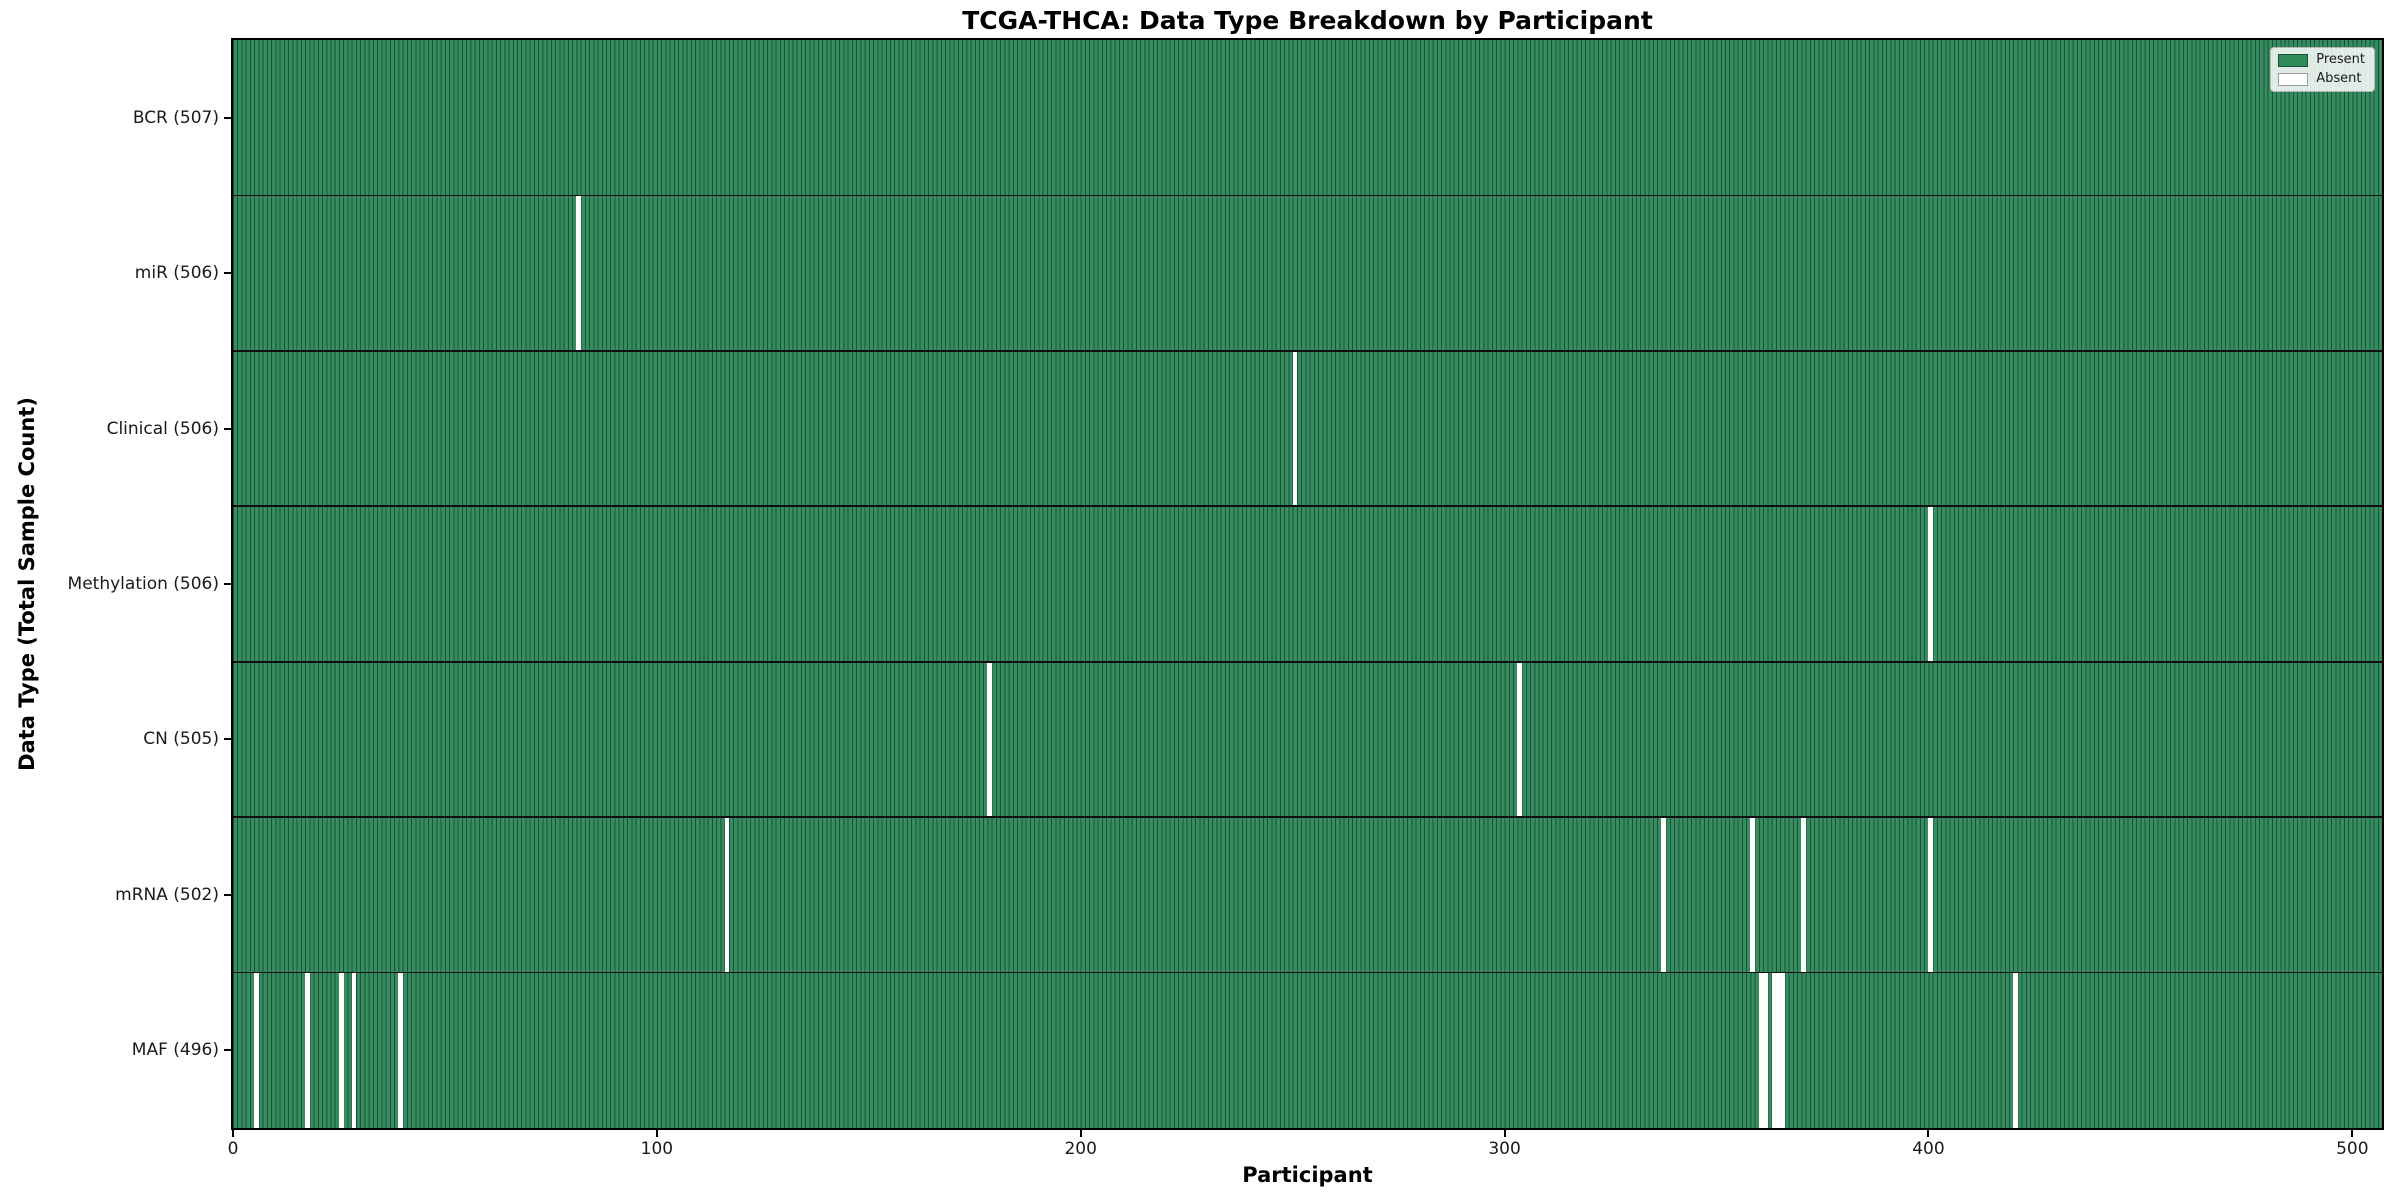  What do you see at coordinates (2339, 78) in the screenshot?
I see `legend-label: Absent` at bounding box center [2339, 78].